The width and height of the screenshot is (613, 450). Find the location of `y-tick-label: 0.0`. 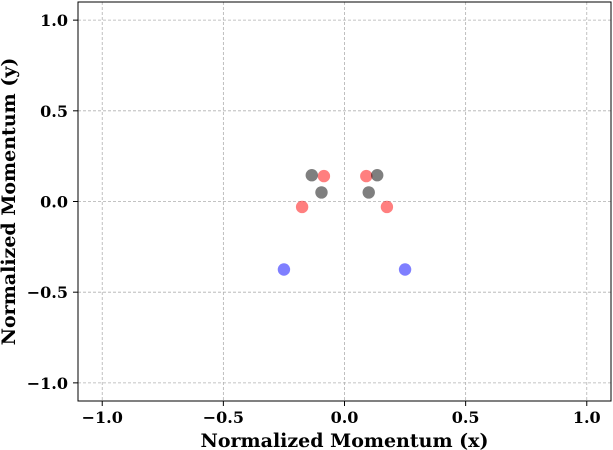

y-tick-label: 0.0 is located at coordinates (54, 202).